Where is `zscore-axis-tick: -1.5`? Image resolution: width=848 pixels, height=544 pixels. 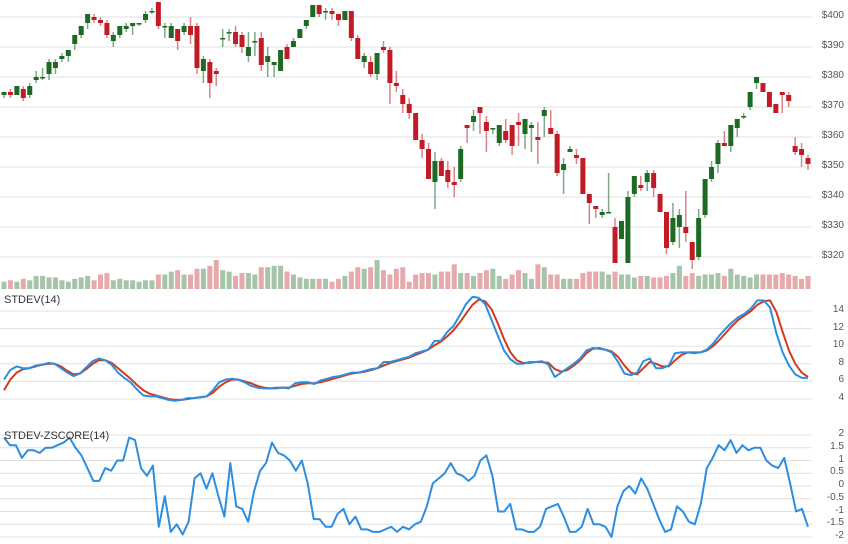
zscore-axis-tick: -1.5 is located at coordinates (835, 523).